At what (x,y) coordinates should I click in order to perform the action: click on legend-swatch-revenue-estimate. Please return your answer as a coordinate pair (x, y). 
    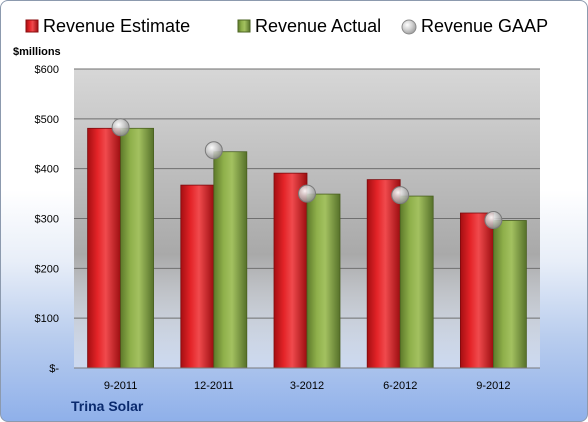
    Looking at the image, I should click on (32, 26).